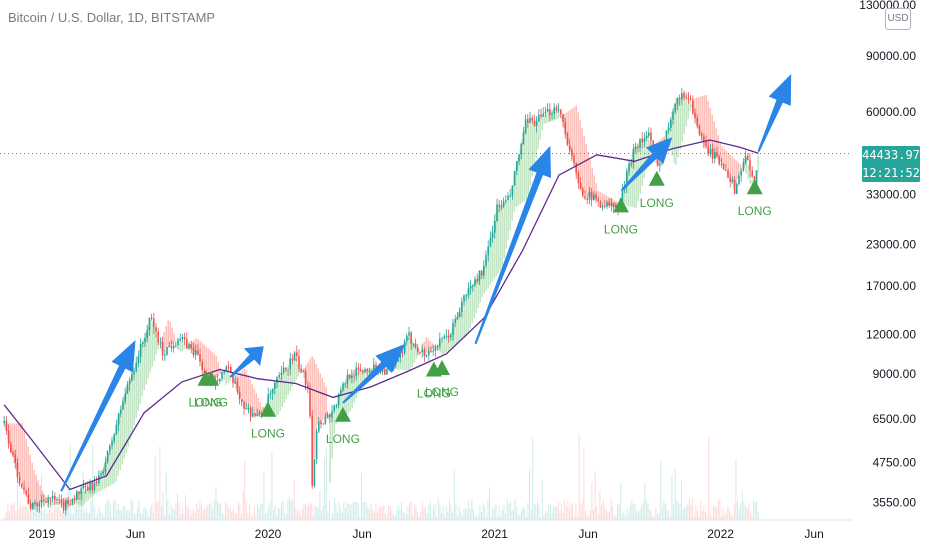 This screenshot has width=932, height=550. What do you see at coordinates (898, 19) in the screenshot?
I see `currency-badge: USD` at bounding box center [898, 19].